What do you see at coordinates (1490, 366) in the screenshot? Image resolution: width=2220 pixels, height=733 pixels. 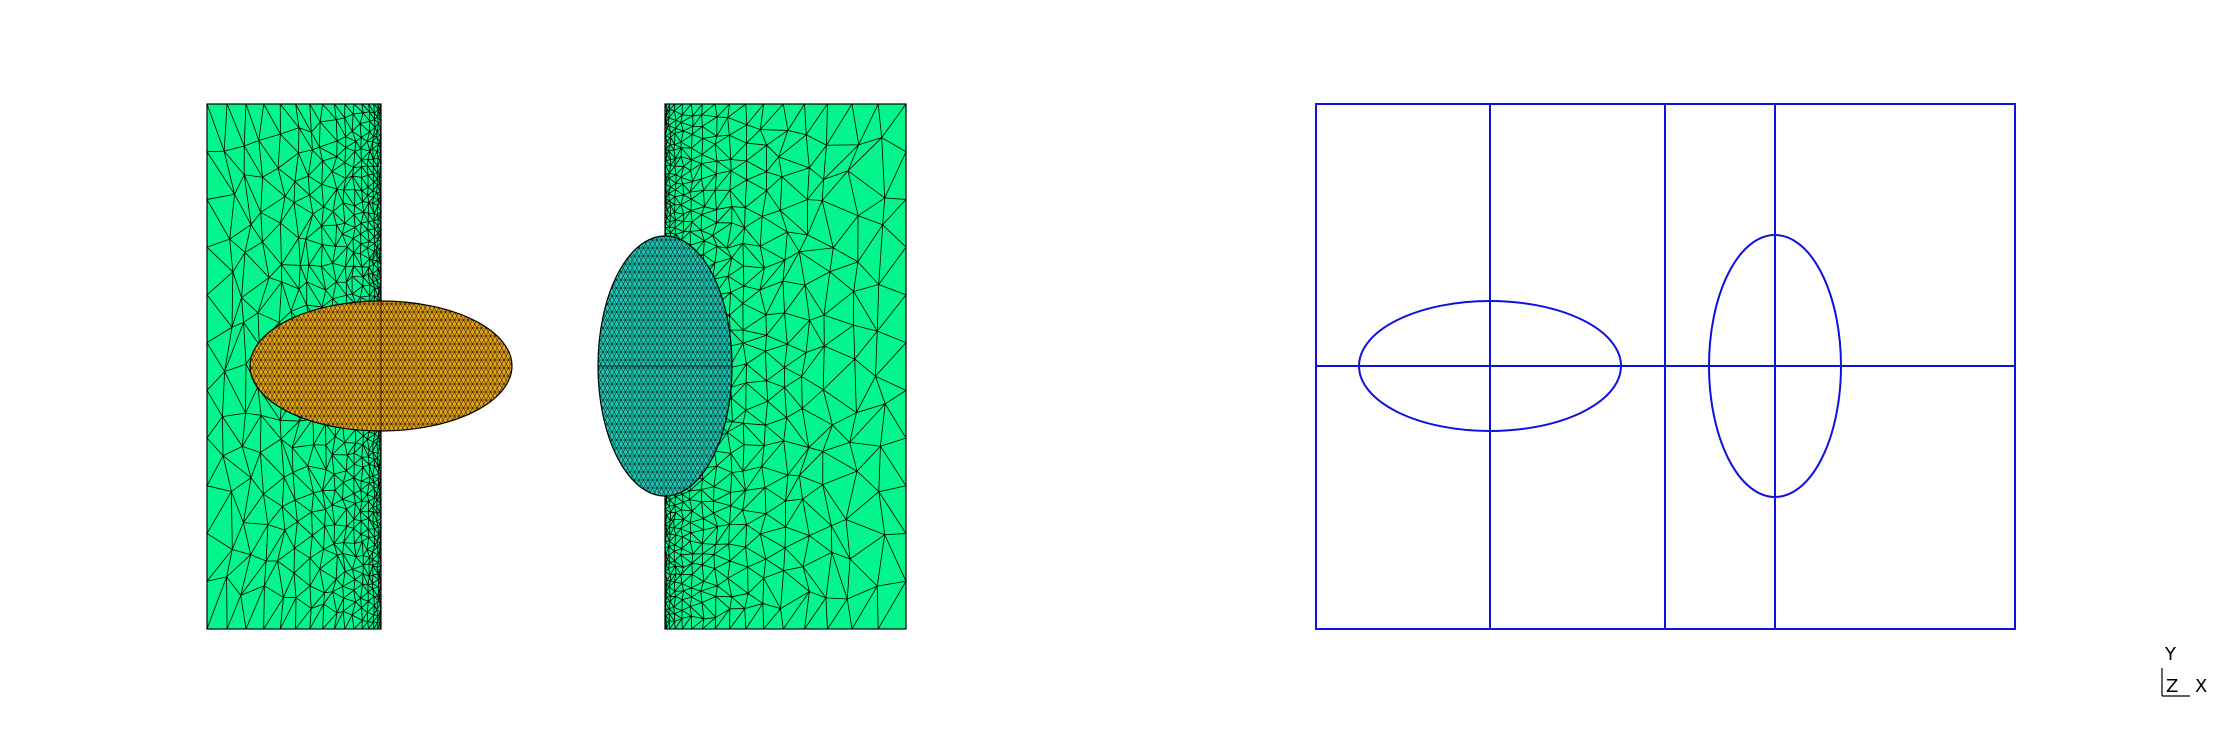 I see `geometry-horizontal-ellipse` at bounding box center [1490, 366].